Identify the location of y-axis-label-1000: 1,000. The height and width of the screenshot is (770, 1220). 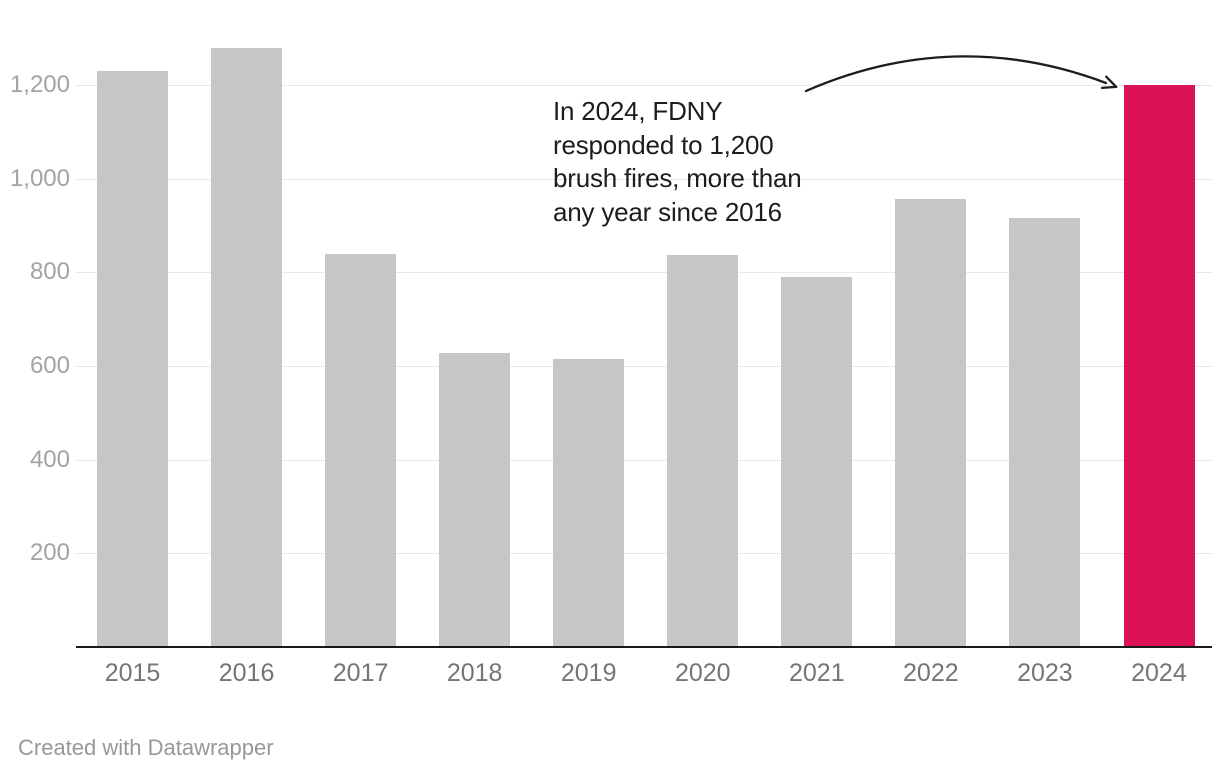
(39, 178).